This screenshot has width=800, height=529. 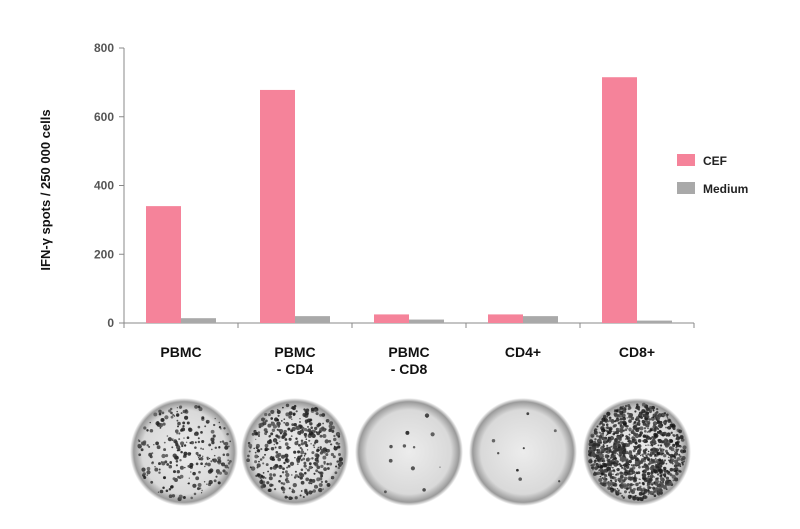 What do you see at coordinates (295, 369) in the screenshot?
I see `category-label-line: - CD4` at bounding box center [295, 369].